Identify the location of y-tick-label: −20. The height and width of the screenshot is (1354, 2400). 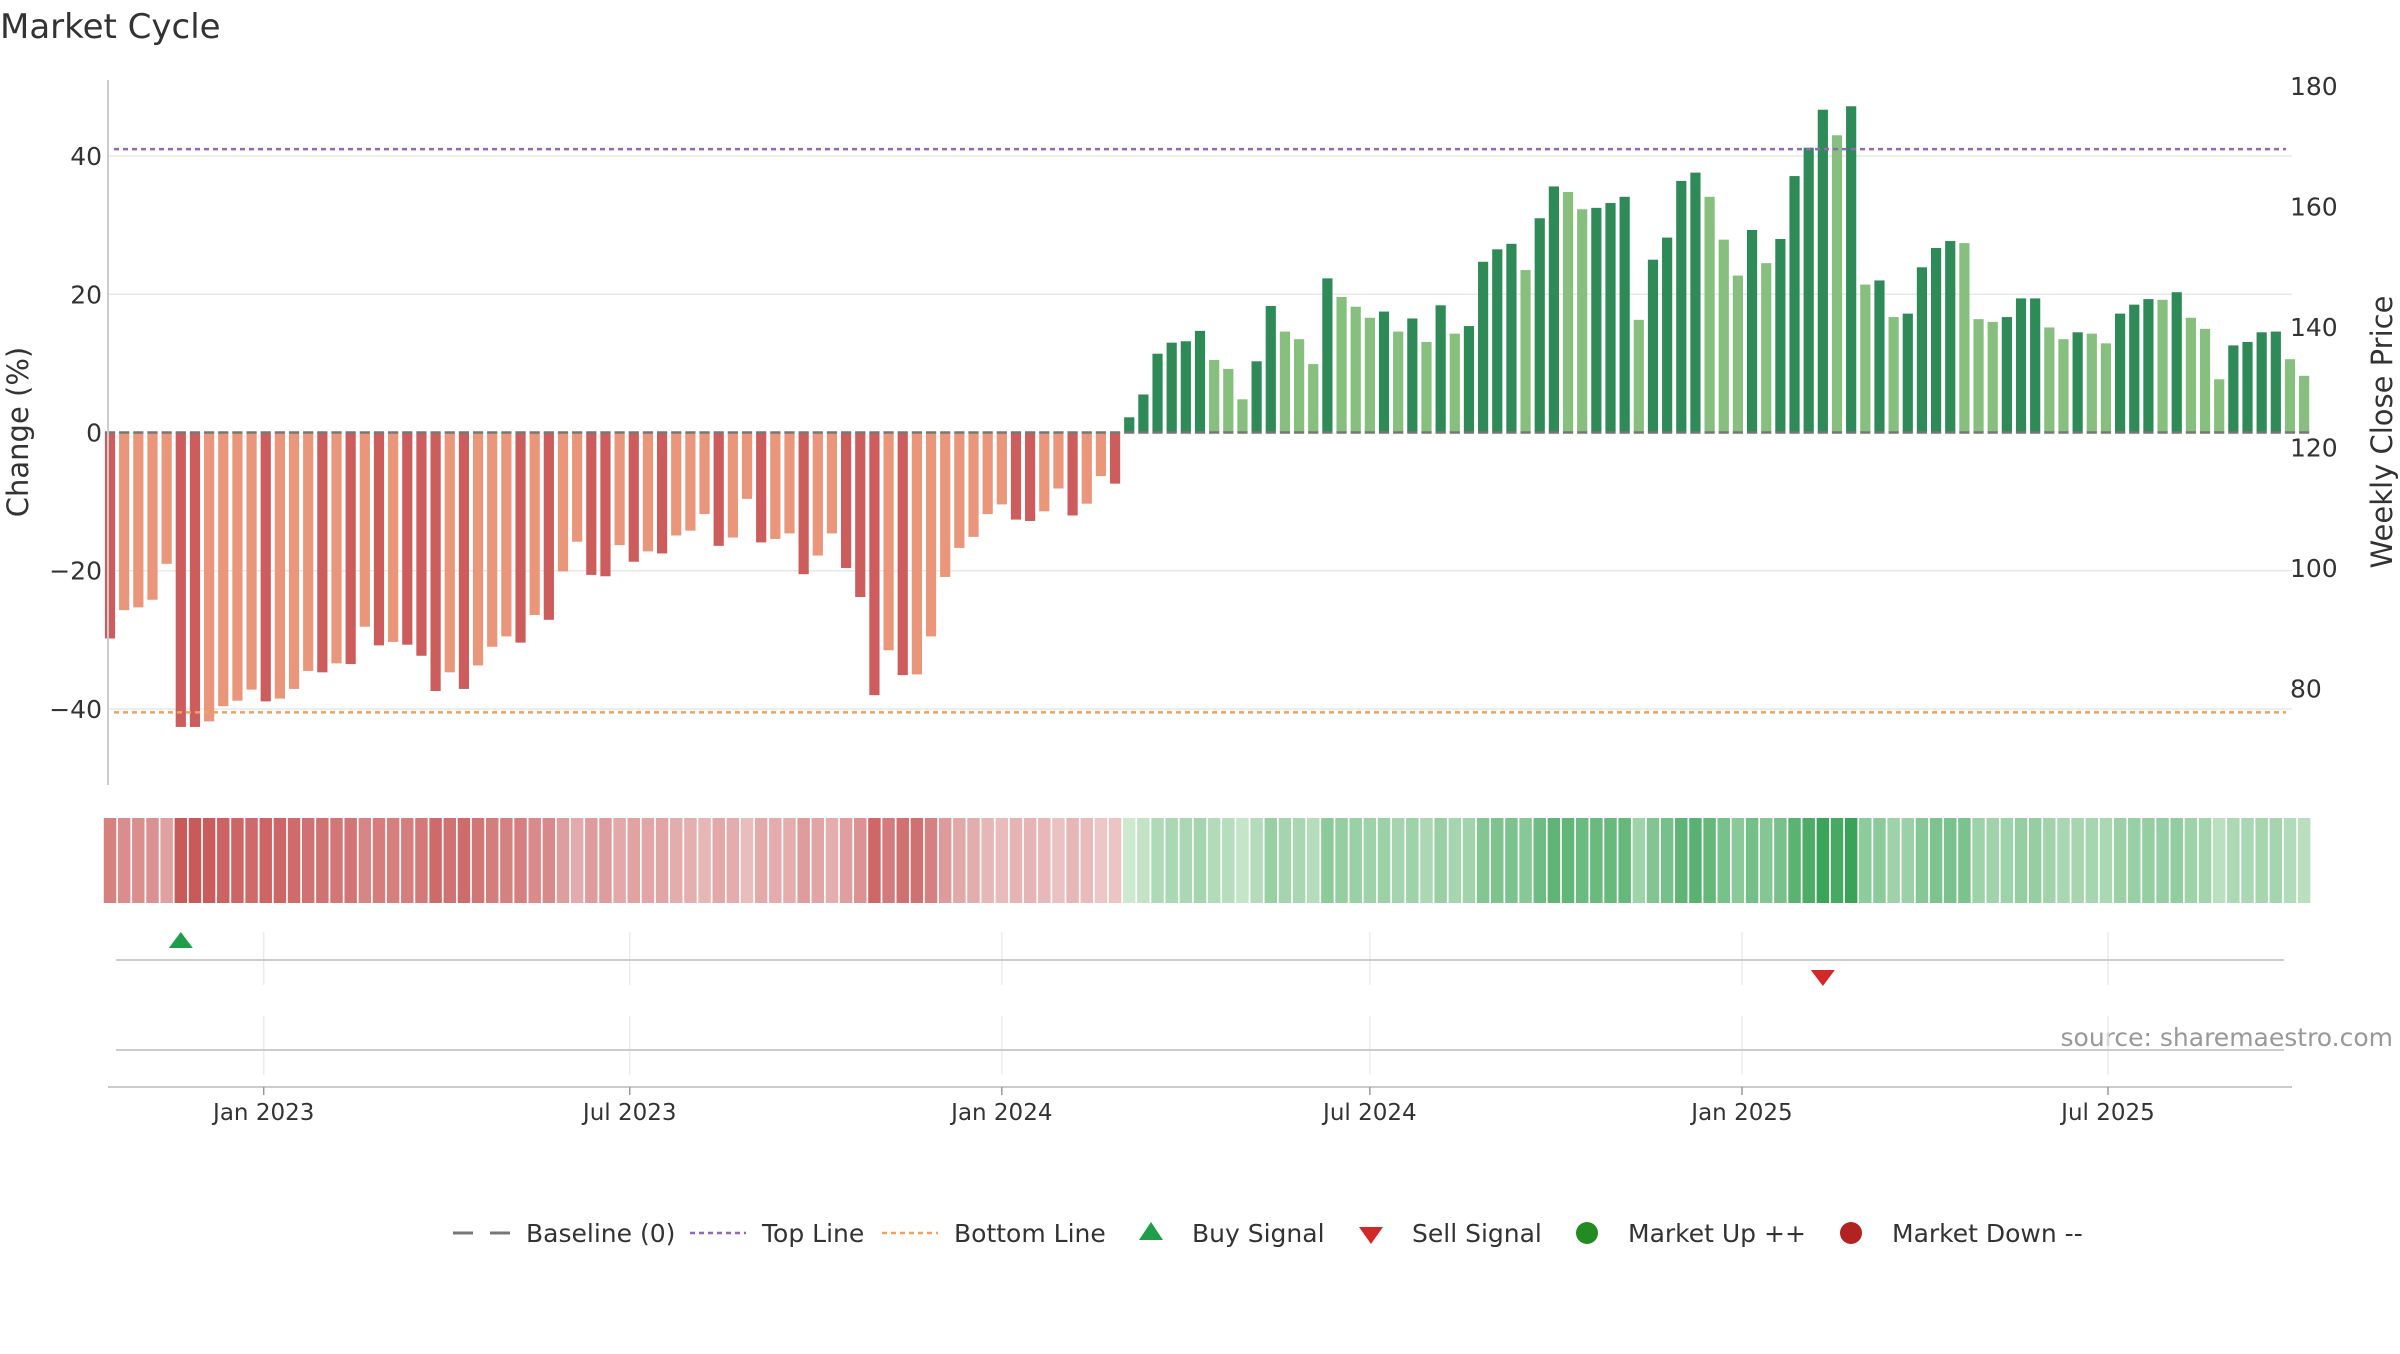
(75, 571).